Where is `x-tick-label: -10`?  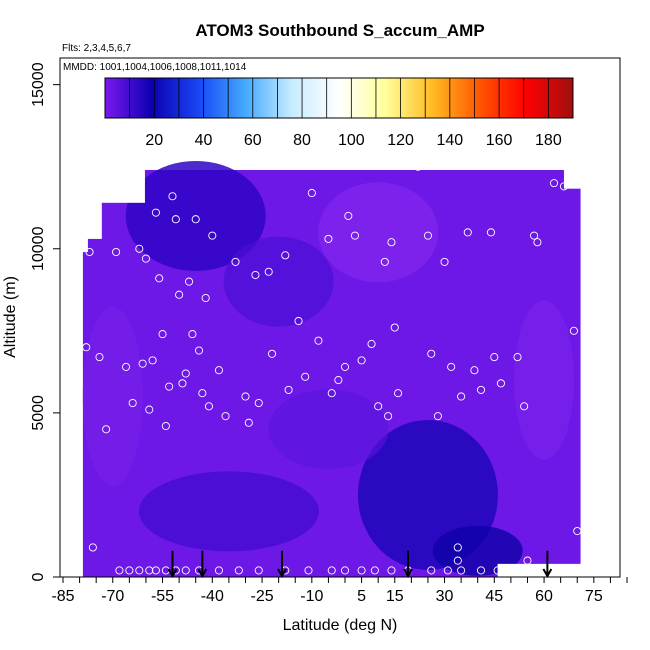 x-tick-label: -10 is located at coordinates (311, 596).